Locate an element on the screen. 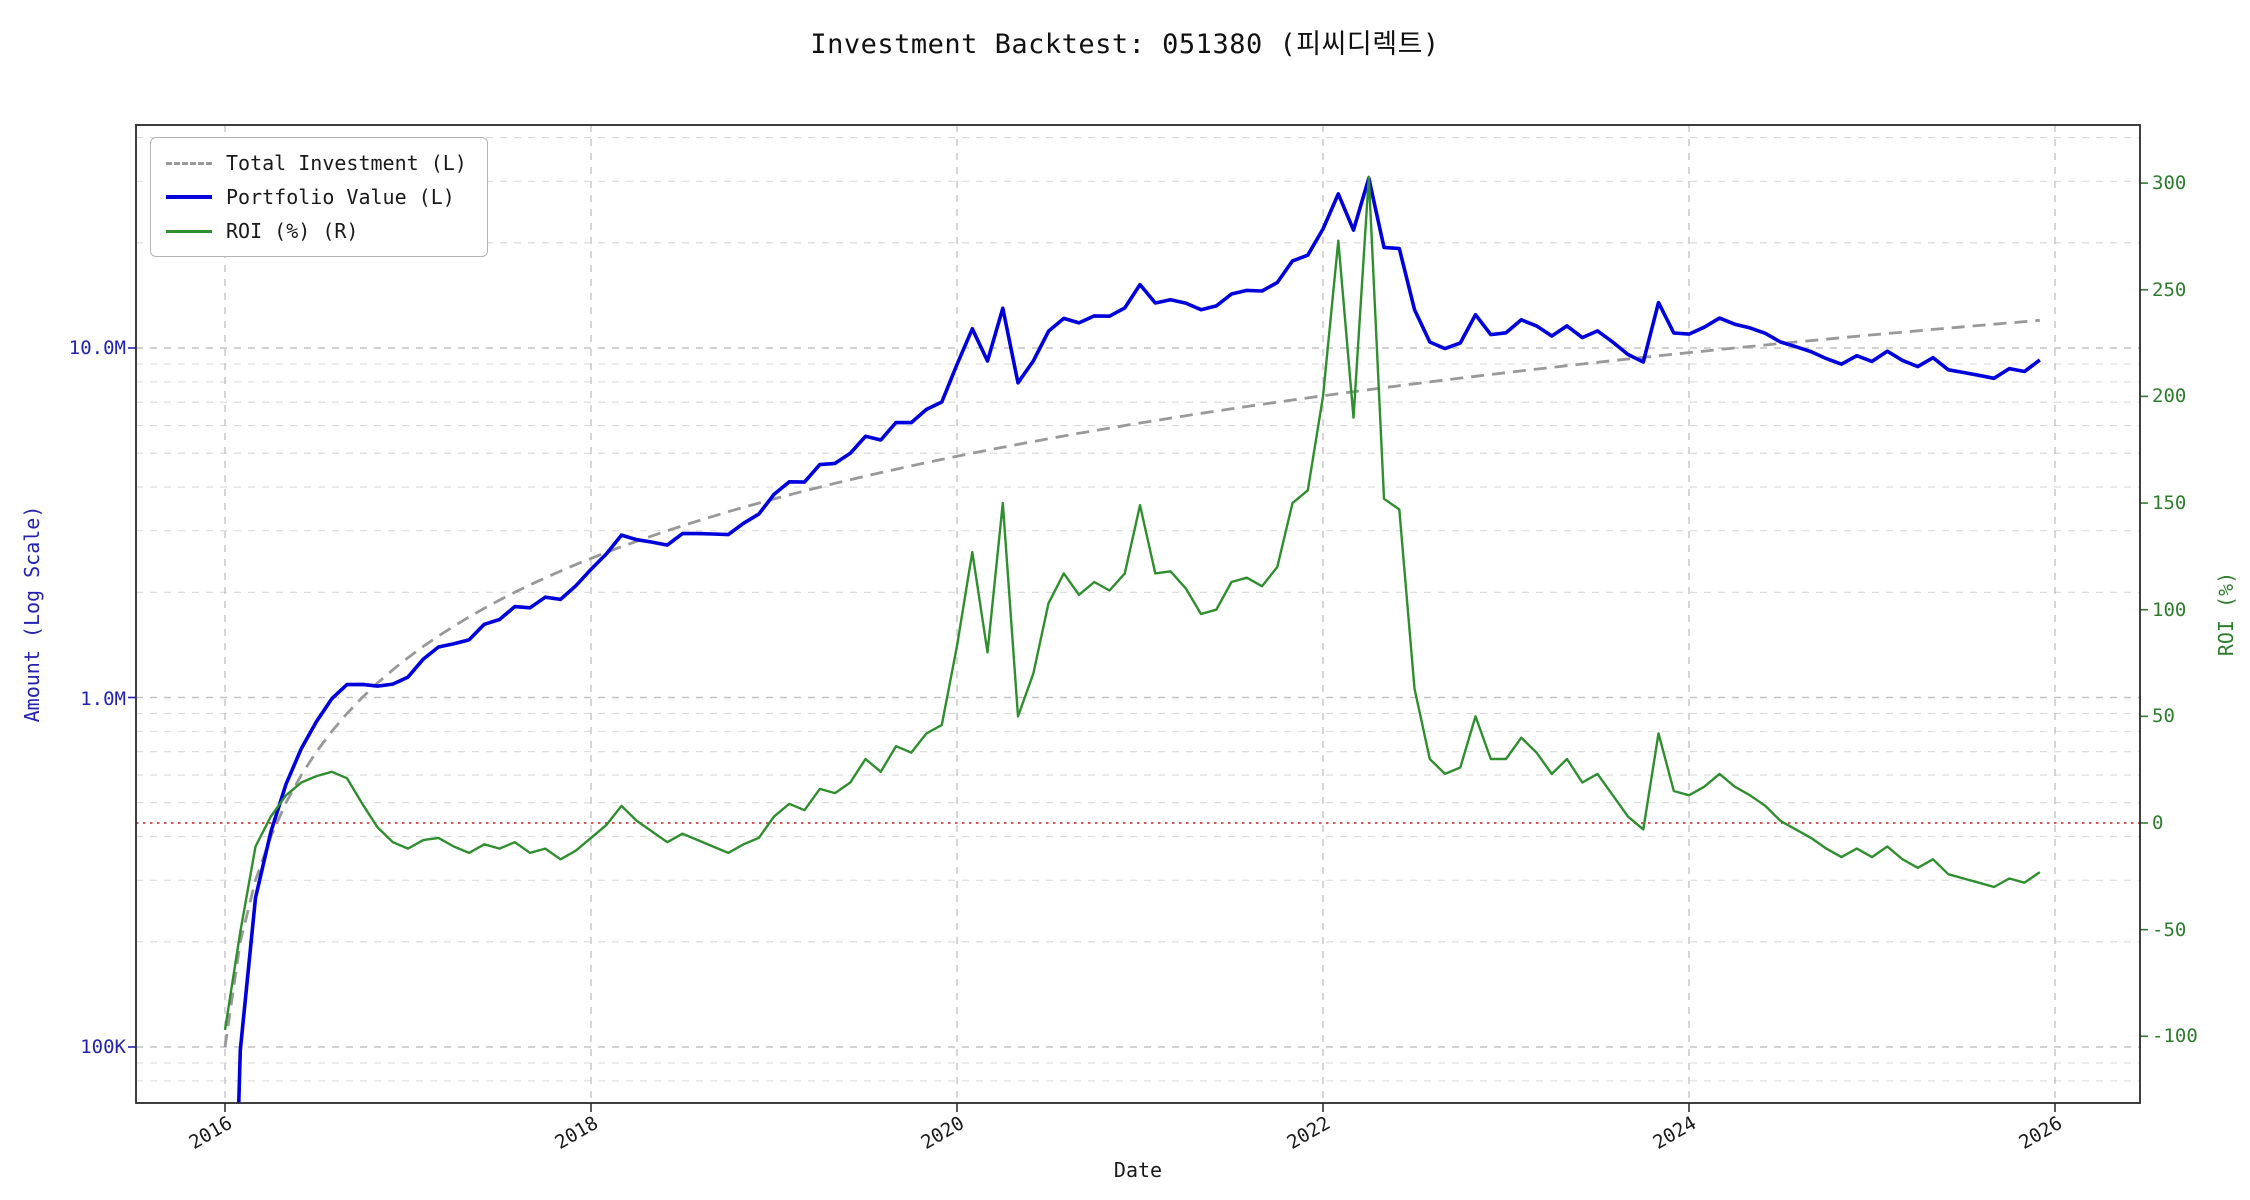 This screenshot has width=2250, height=1200. y-right-tick-100: 100 is located at coordinates (2169, 610).